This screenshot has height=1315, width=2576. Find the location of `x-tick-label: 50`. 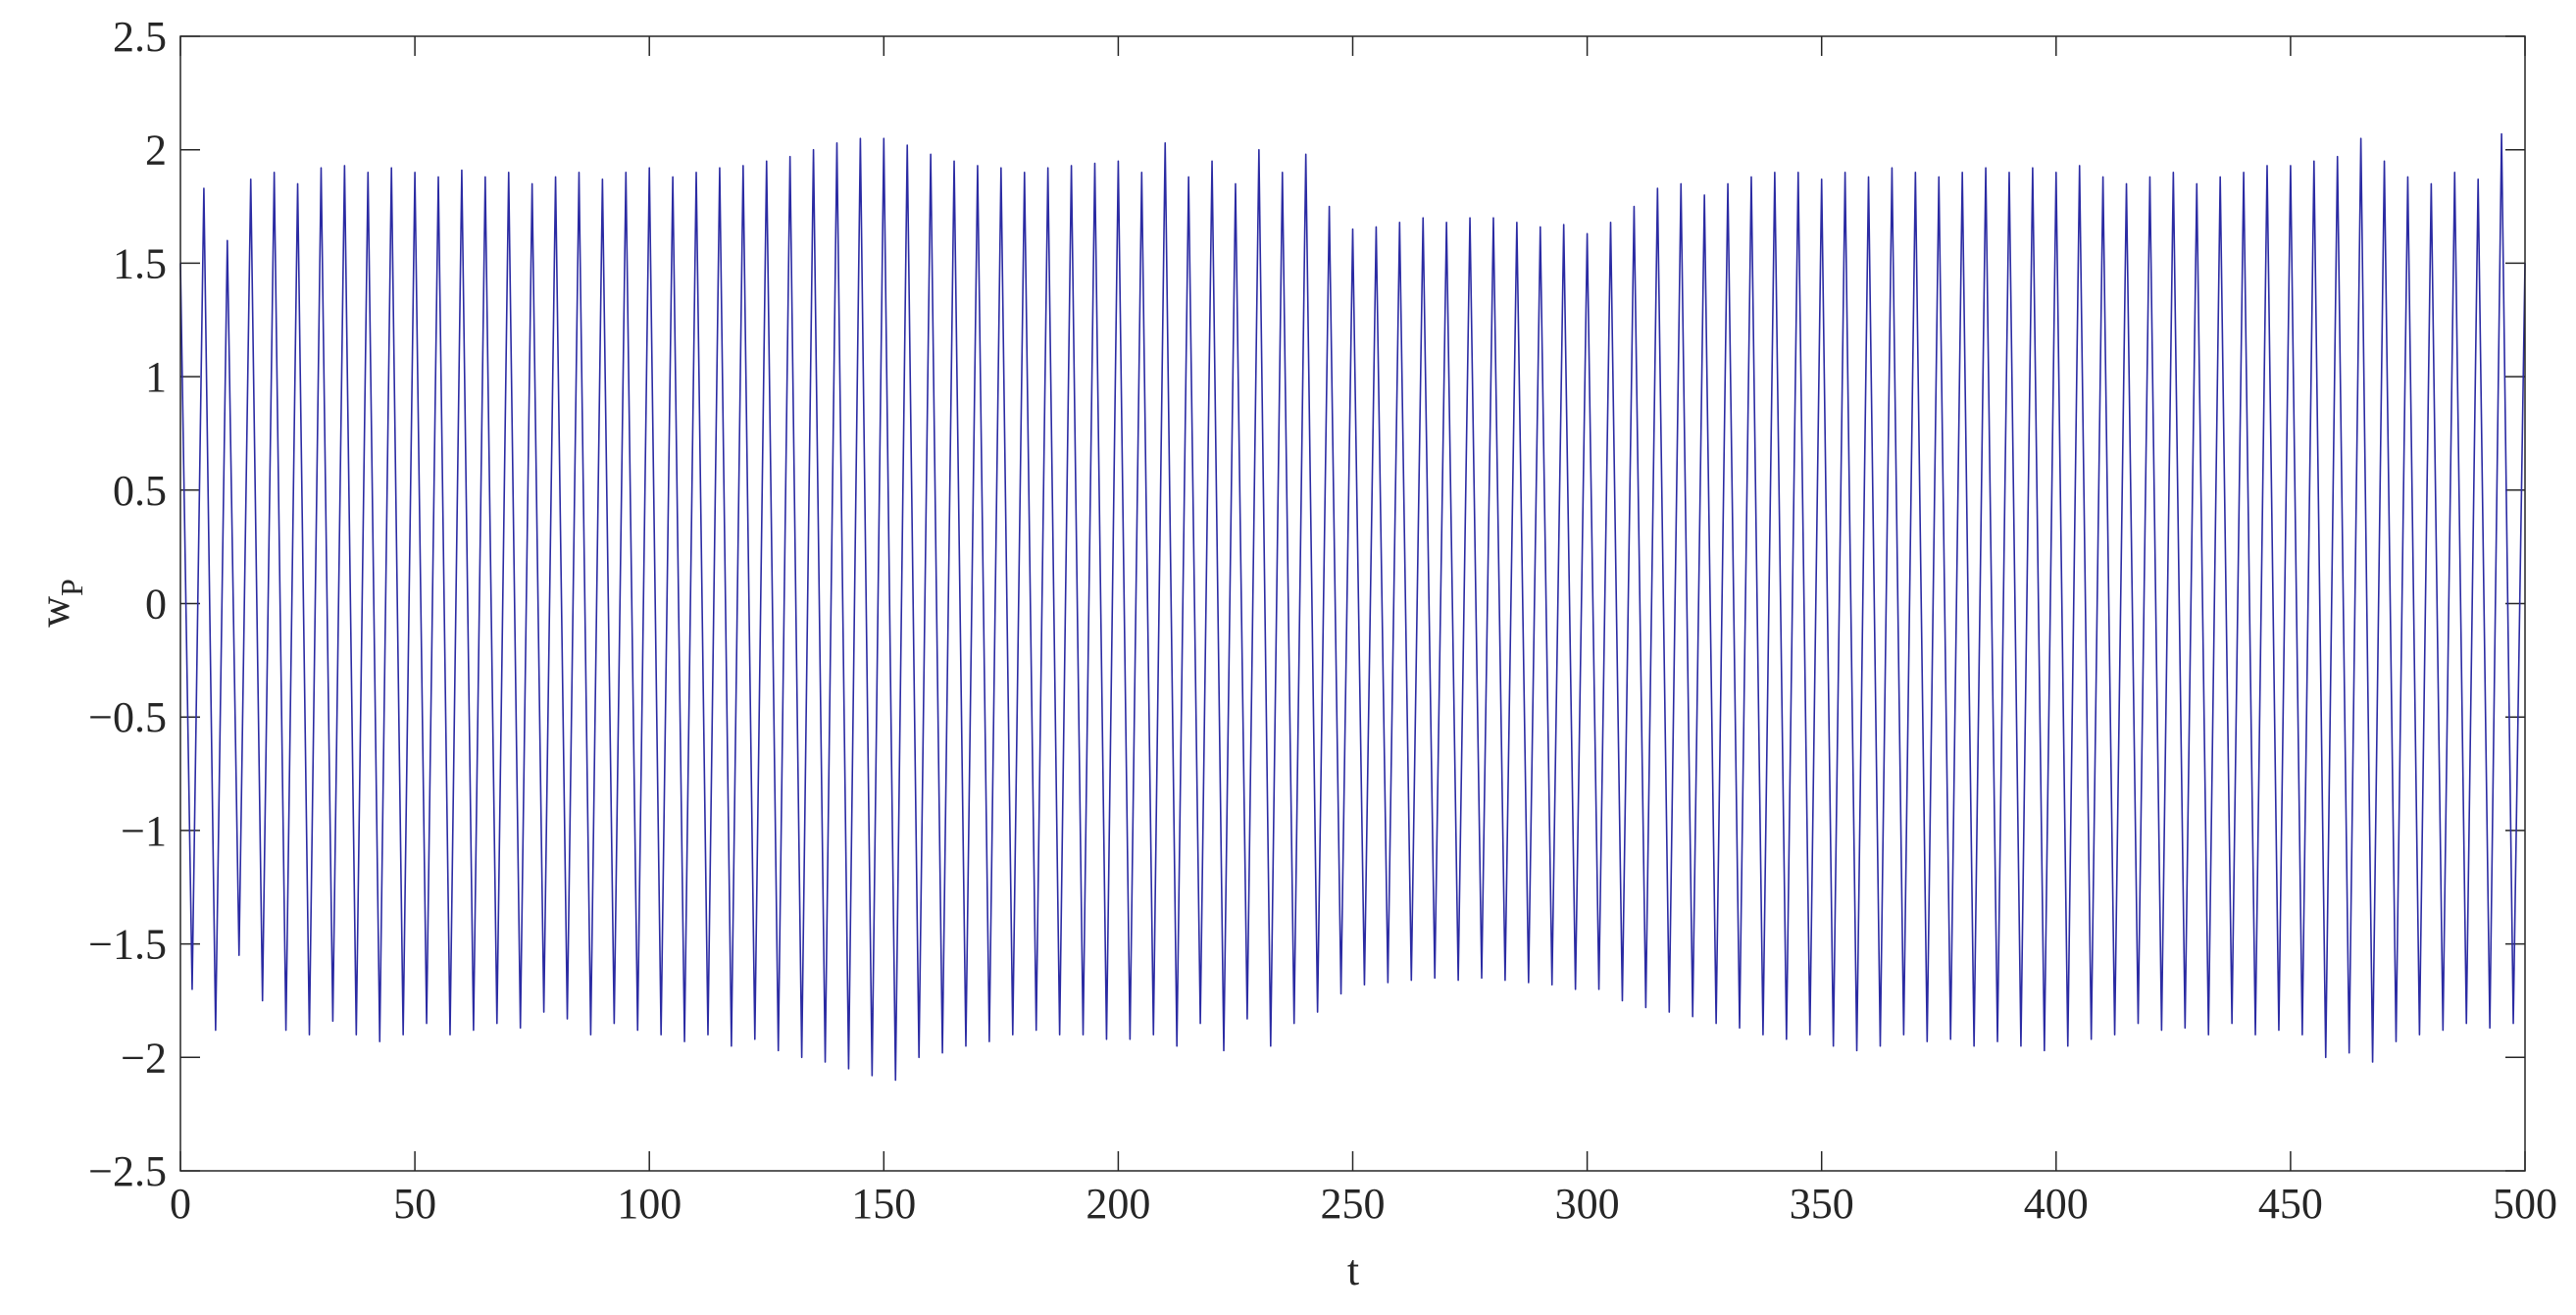

x-tick-label: 50 is located at coordinates (415, 1204).